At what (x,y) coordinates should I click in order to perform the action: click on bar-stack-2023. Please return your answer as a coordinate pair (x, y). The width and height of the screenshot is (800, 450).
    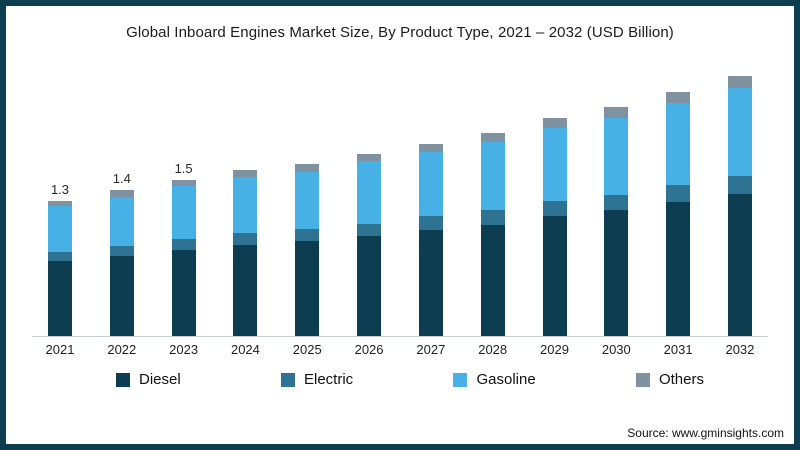
    Looking at the image, I should click on (183, 258).